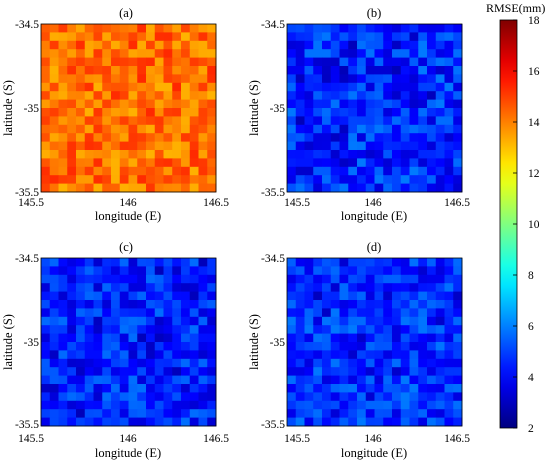 This screenshot has height=467, width=550. I want to click on colorbar-title: RMSE(mm), so click(515, 8).